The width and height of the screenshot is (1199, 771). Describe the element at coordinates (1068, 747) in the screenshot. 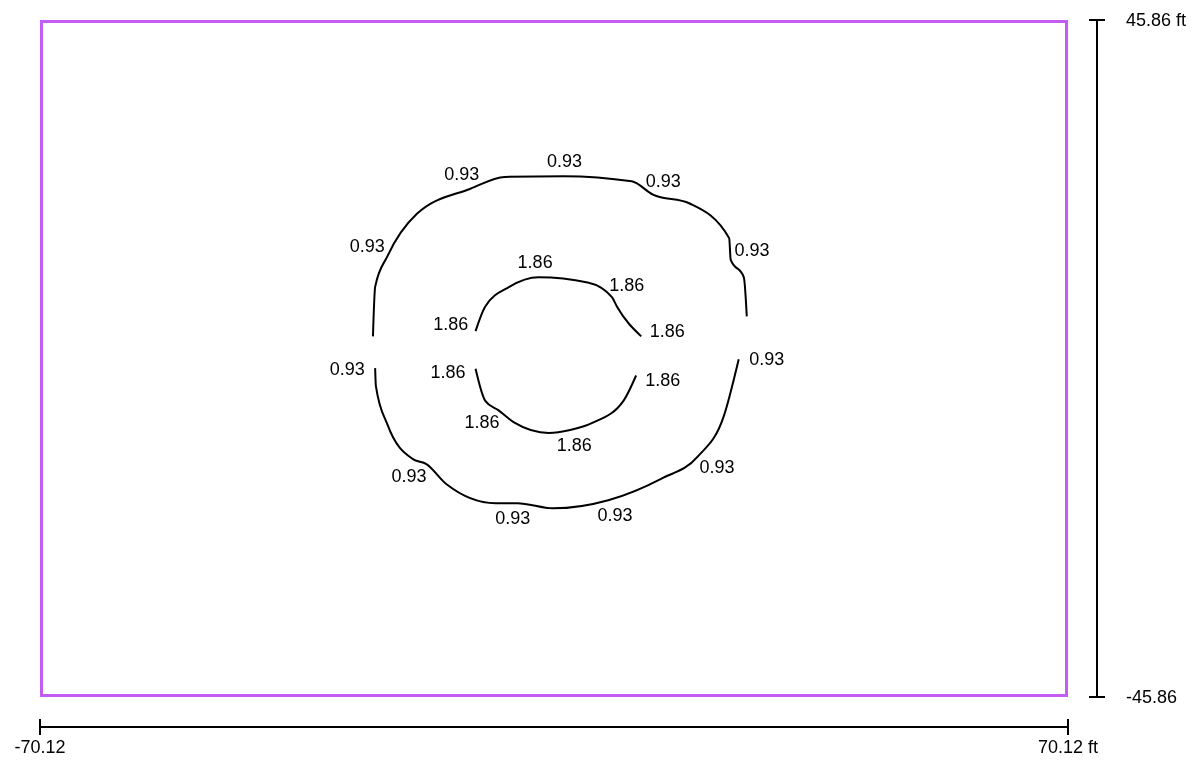

I see `x-tick-label: 70.12 ft` at that location.